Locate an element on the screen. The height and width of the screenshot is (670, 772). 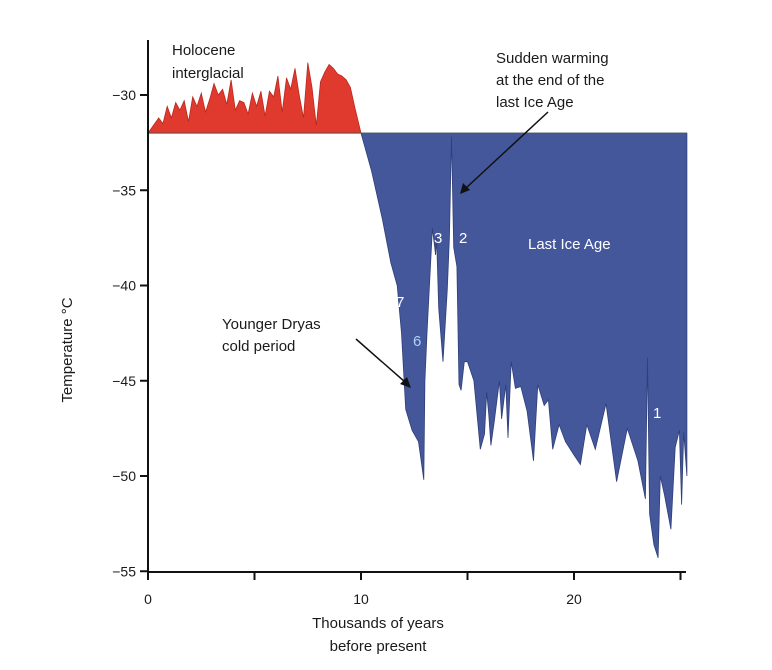
x-tick-label: 20 is located at coordinates (574, 599).